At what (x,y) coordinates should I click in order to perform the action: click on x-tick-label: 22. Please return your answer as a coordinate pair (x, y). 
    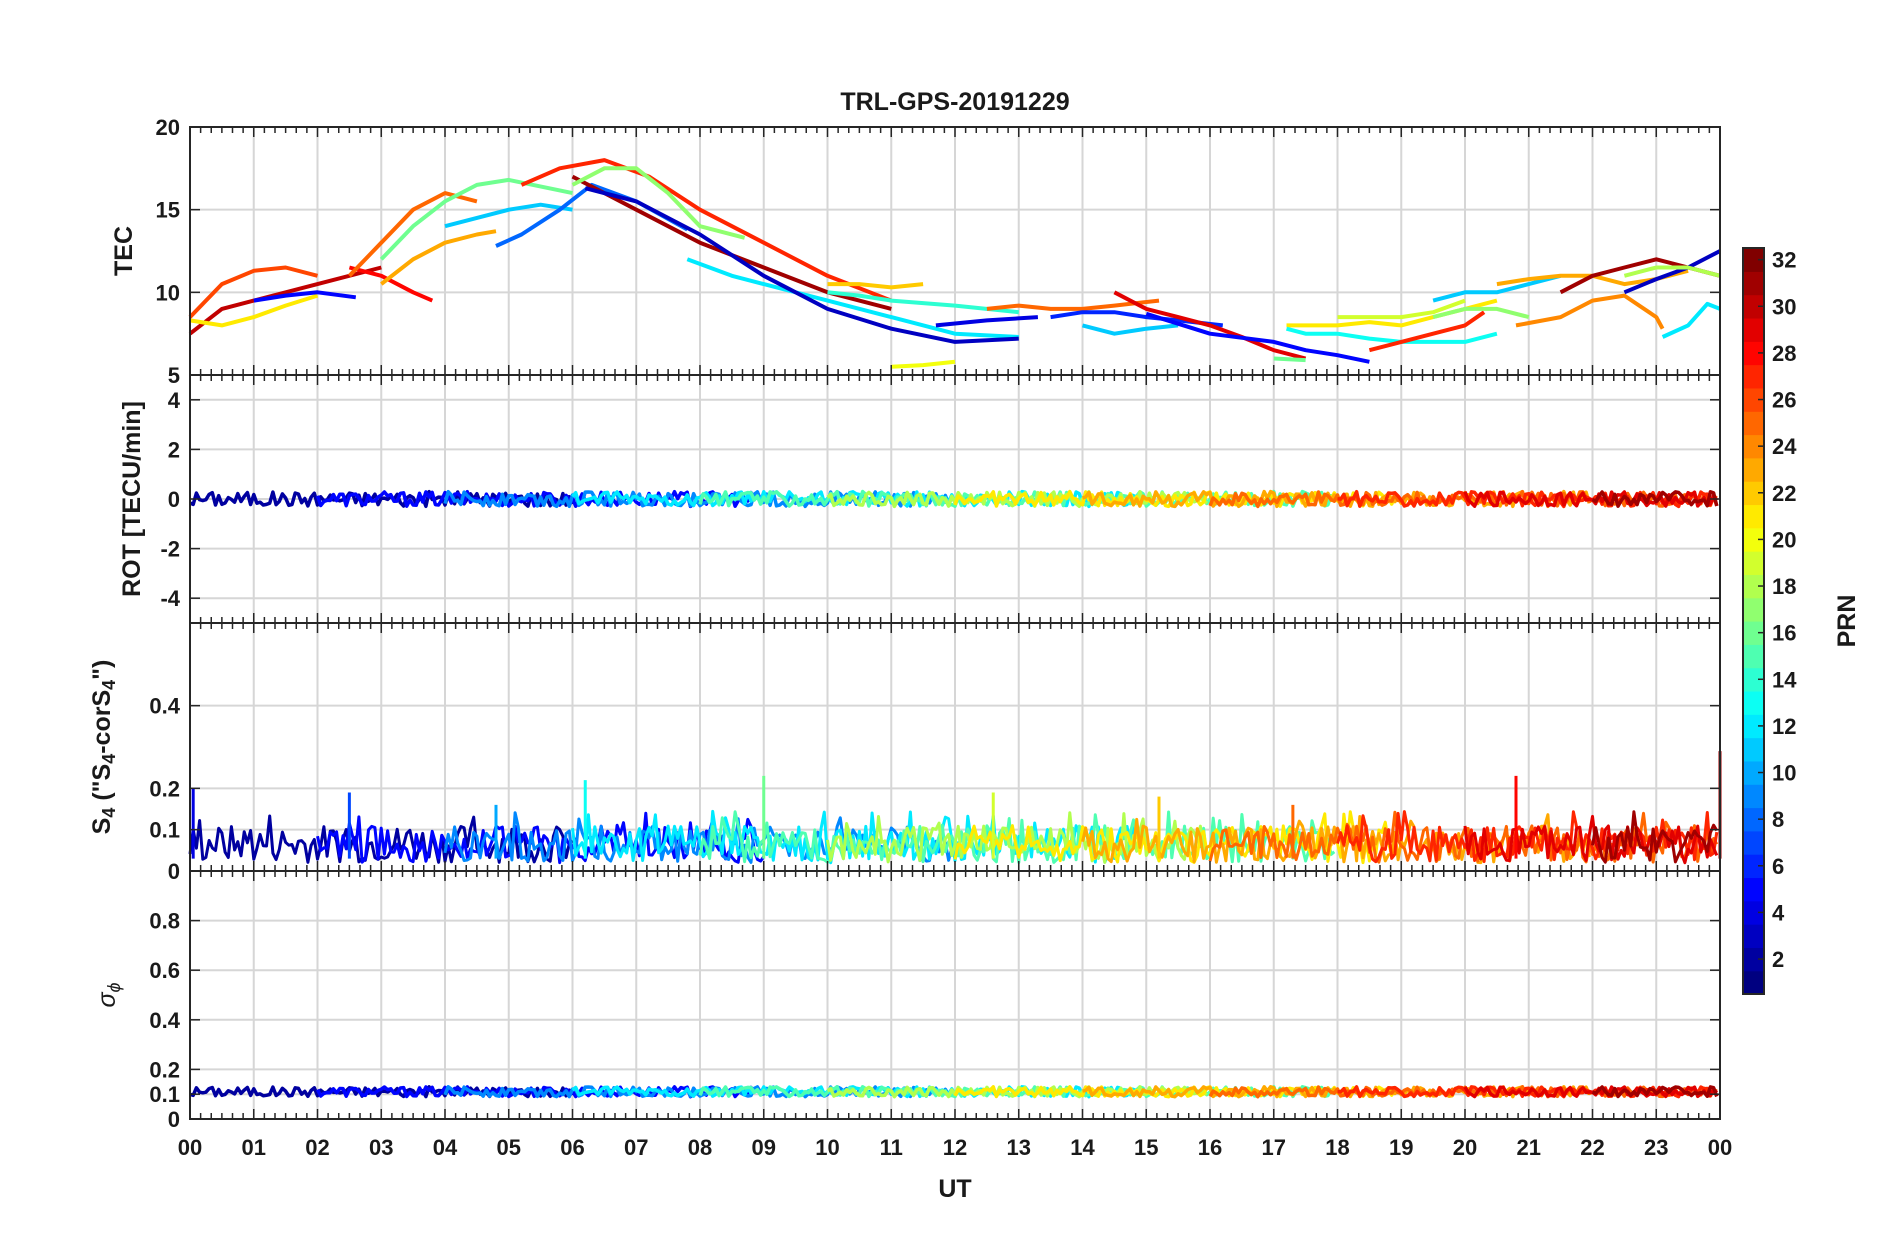
    Looking at the image, I should click on (1592, 1147).